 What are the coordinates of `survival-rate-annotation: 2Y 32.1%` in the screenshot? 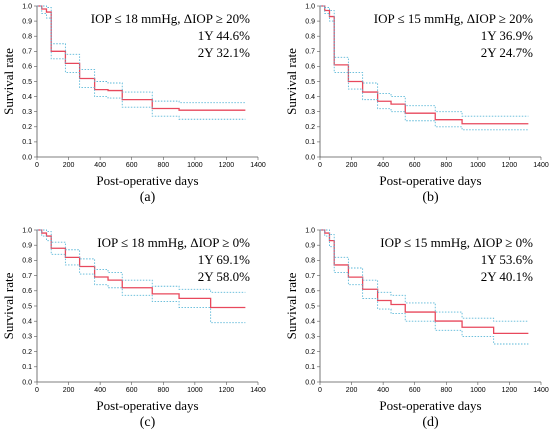 It's located at (224, 52).